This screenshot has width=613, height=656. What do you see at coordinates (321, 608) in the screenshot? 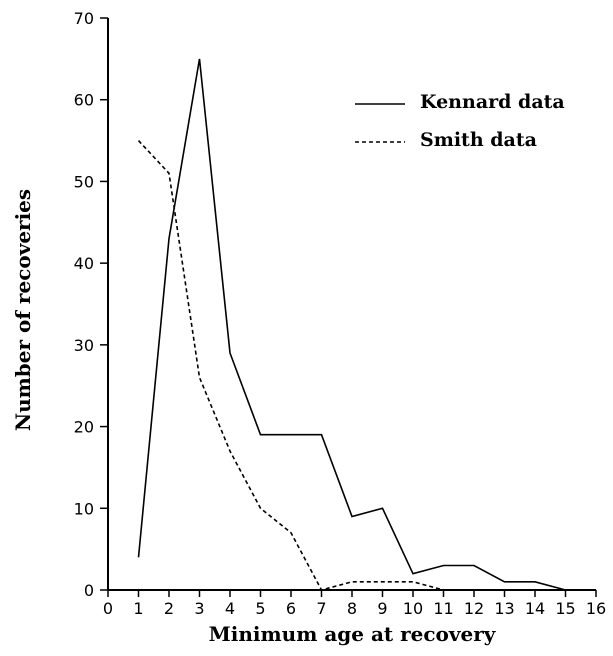
I see `x-tick-label: 7` at bounding box center [321, 608].